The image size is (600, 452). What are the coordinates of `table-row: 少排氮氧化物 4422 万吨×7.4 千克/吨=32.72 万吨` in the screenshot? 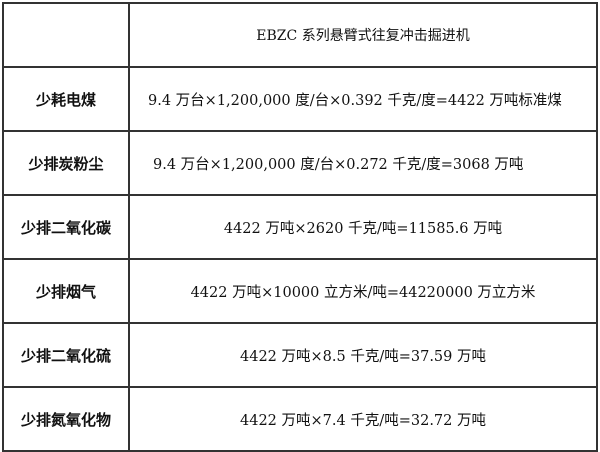 It's located at (300, 419).